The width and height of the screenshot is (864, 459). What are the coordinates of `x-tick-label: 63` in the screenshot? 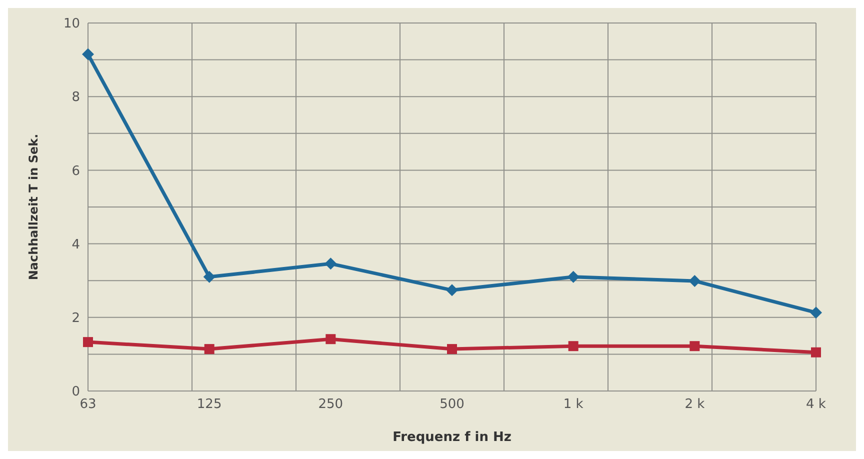 It's located at (88, 404).